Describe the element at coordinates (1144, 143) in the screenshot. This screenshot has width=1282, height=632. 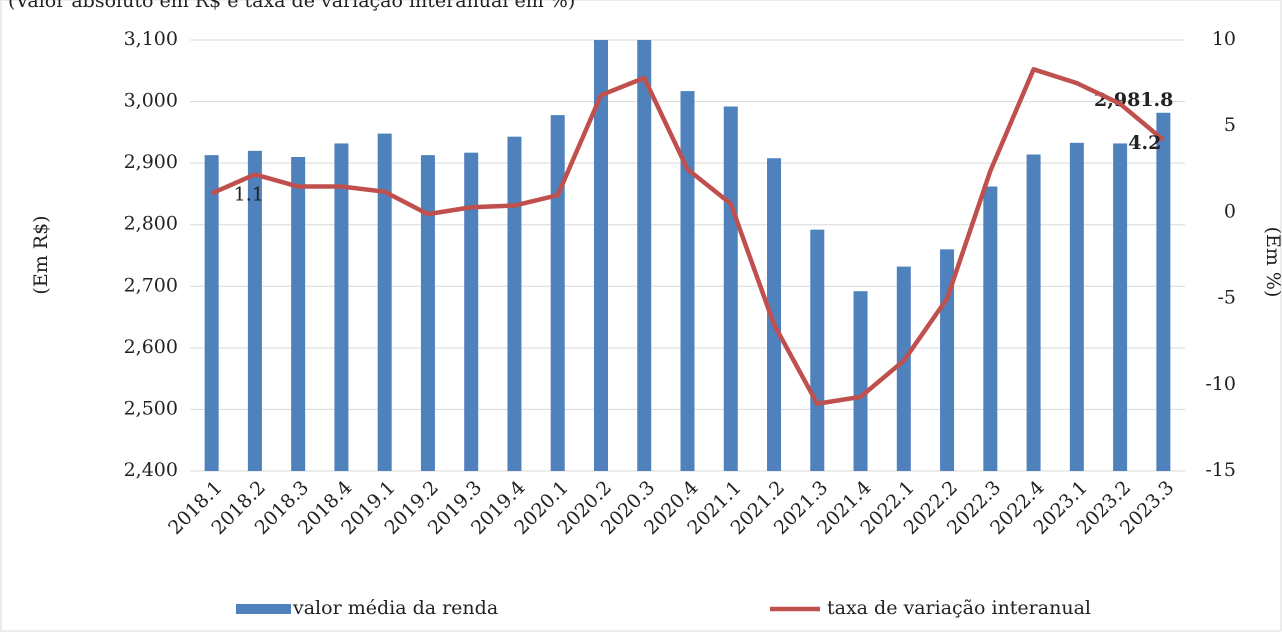
I see `line-value-label: 4.2` at that location.